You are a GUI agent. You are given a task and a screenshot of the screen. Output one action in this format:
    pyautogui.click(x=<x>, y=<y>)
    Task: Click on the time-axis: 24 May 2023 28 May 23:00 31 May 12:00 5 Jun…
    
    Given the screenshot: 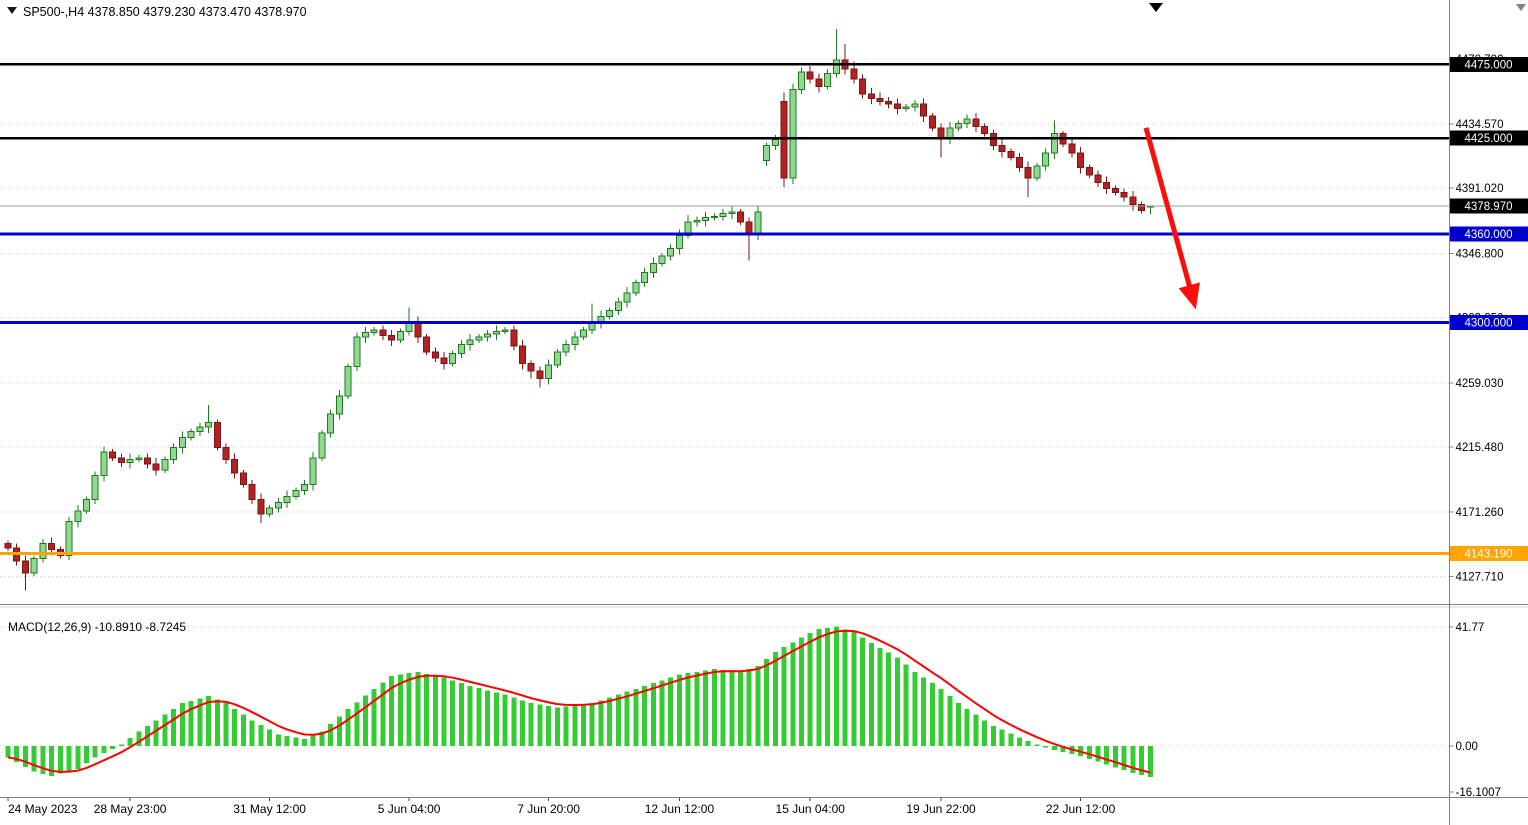 What is the action you would take?
    pyautogui.click(x=561, y=806)
    